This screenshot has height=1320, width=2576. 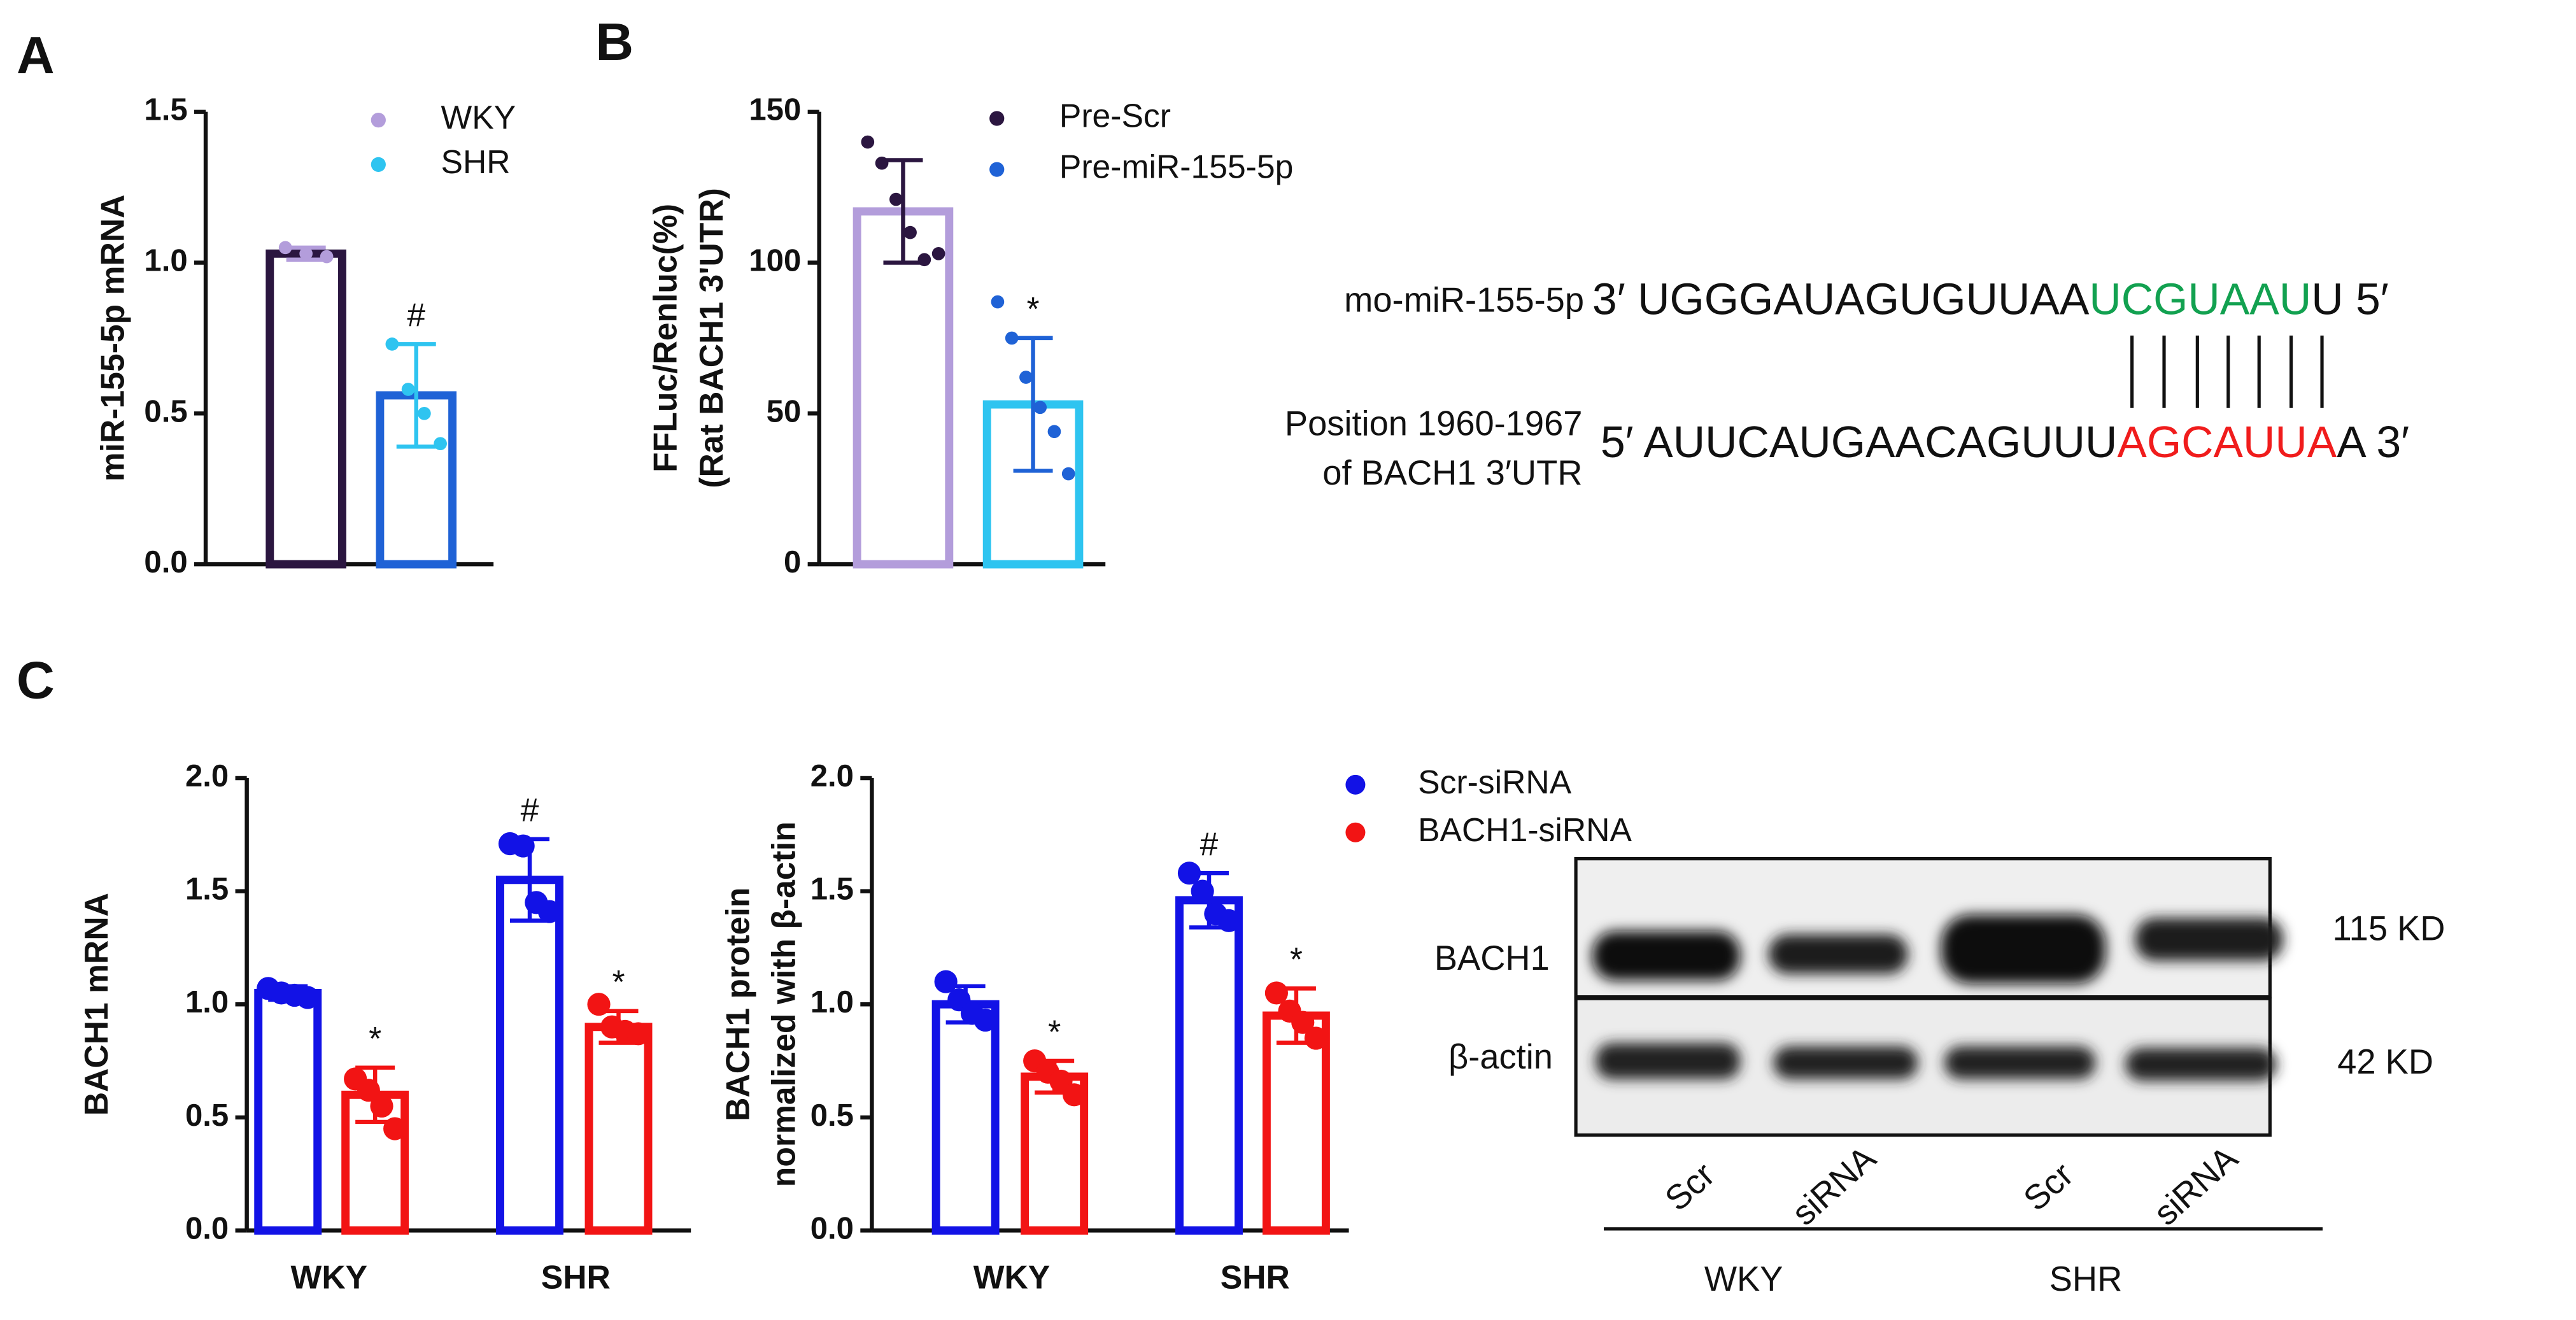 What do you see at coordinates (2086, 1279) in the screenshot?
I see `group-label: SHR` at bounding box center [2086, 1279].